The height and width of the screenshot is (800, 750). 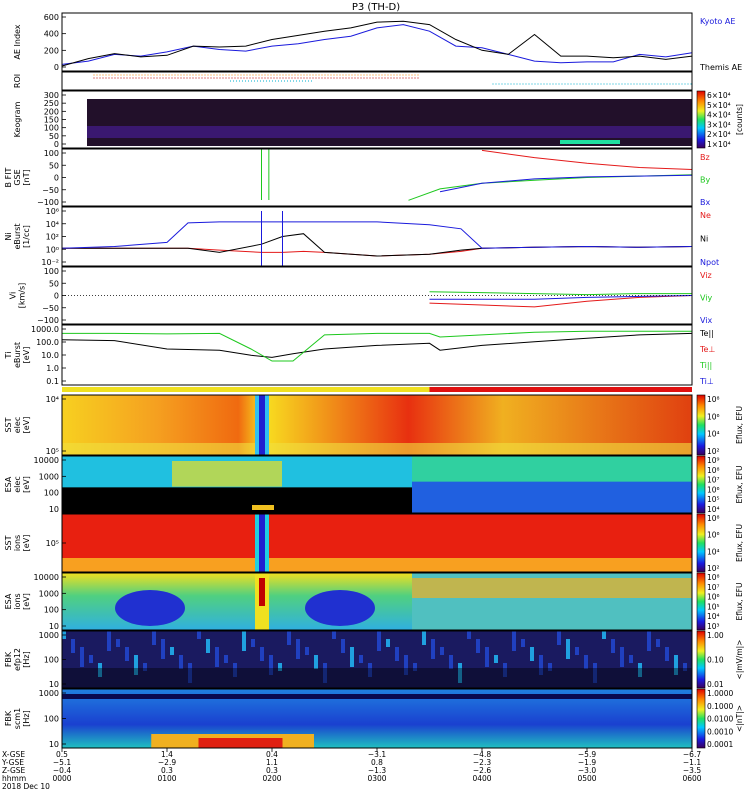 What do you see at coordinates (482, 762) in the screenshot?
I see `xaxis-tick-label: −2.3` at bounding box center [482, 762].